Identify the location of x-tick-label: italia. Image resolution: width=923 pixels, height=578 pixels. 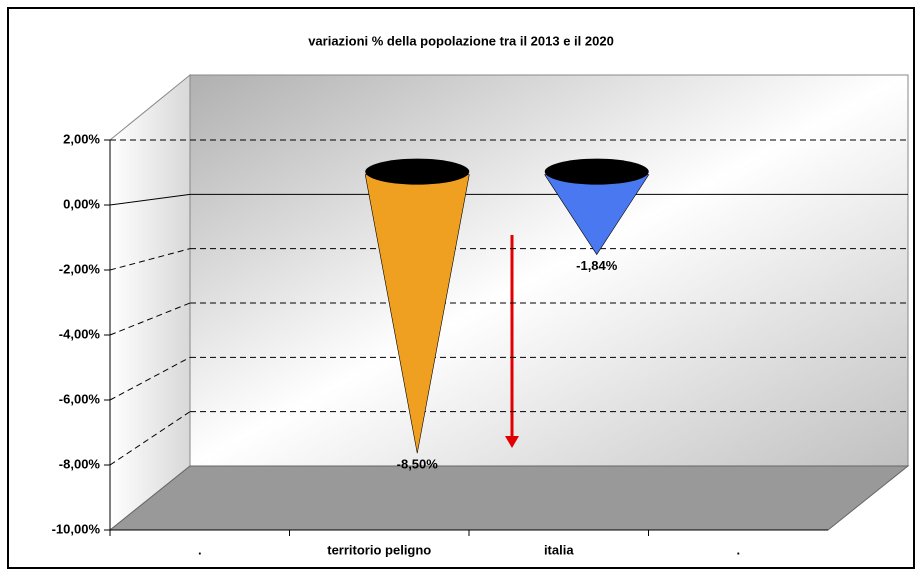
(559, 549).